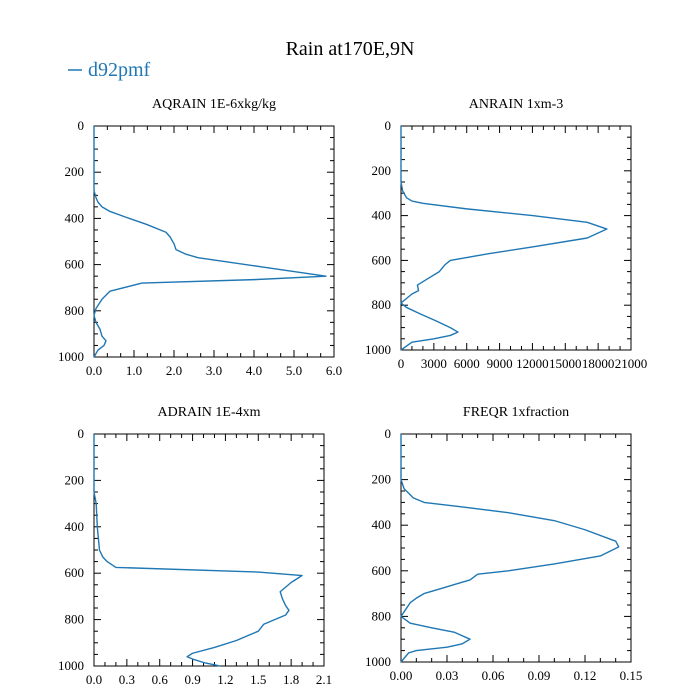  Describe the element at coordinates (324, 679) in the screenshot. I see `x-tick-label: 2.1` at that location.